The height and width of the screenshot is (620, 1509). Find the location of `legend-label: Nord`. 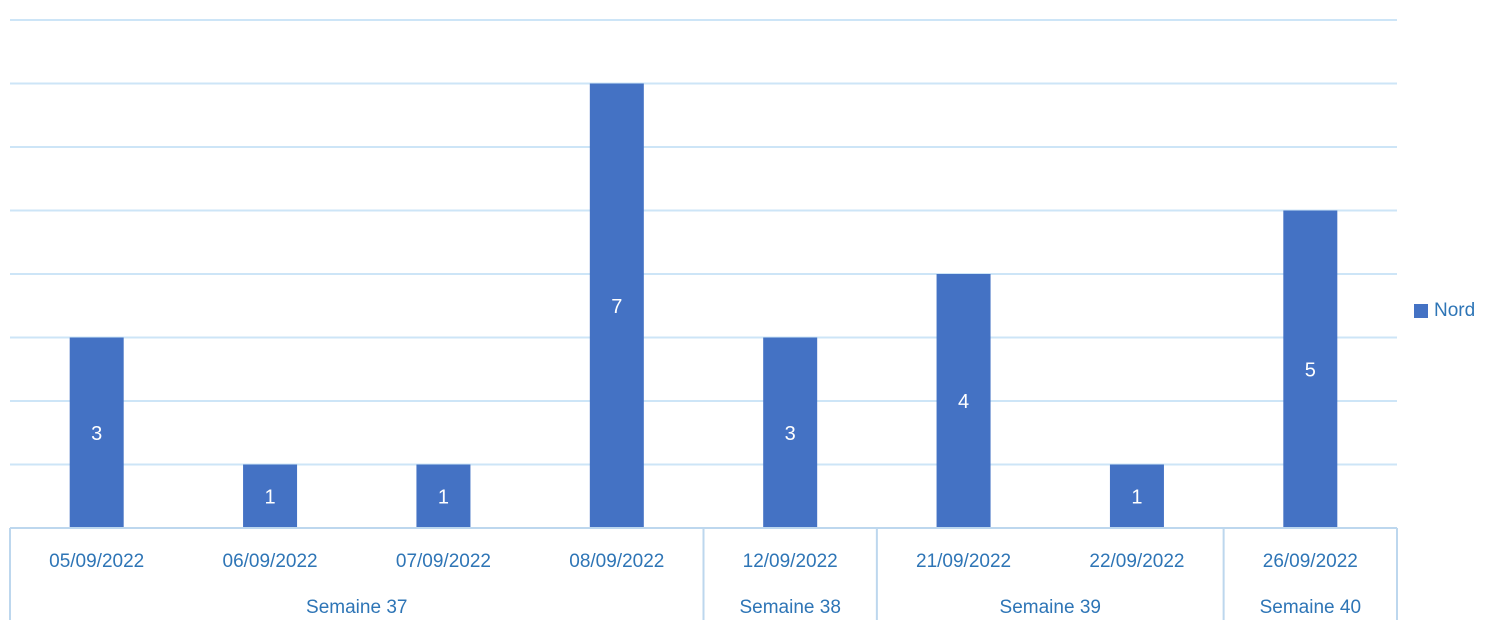

legend-label: Nord is located at coordinates (1455, 310).